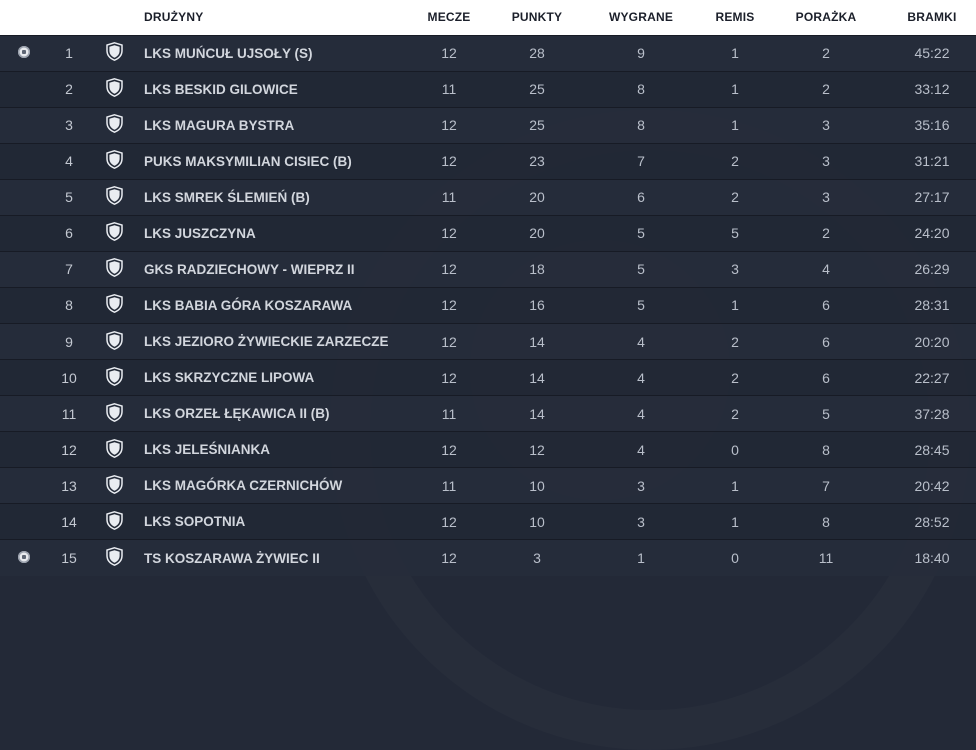 The height and width of the screenshot is (750, 976). What do you see at coordinates (488, 557) in the screenshot?
I see `table-row: 15 TS KOSZARAWA ŻYWIEC II 12 3 1 0 11 18:40` at bounding box center [488, 557].